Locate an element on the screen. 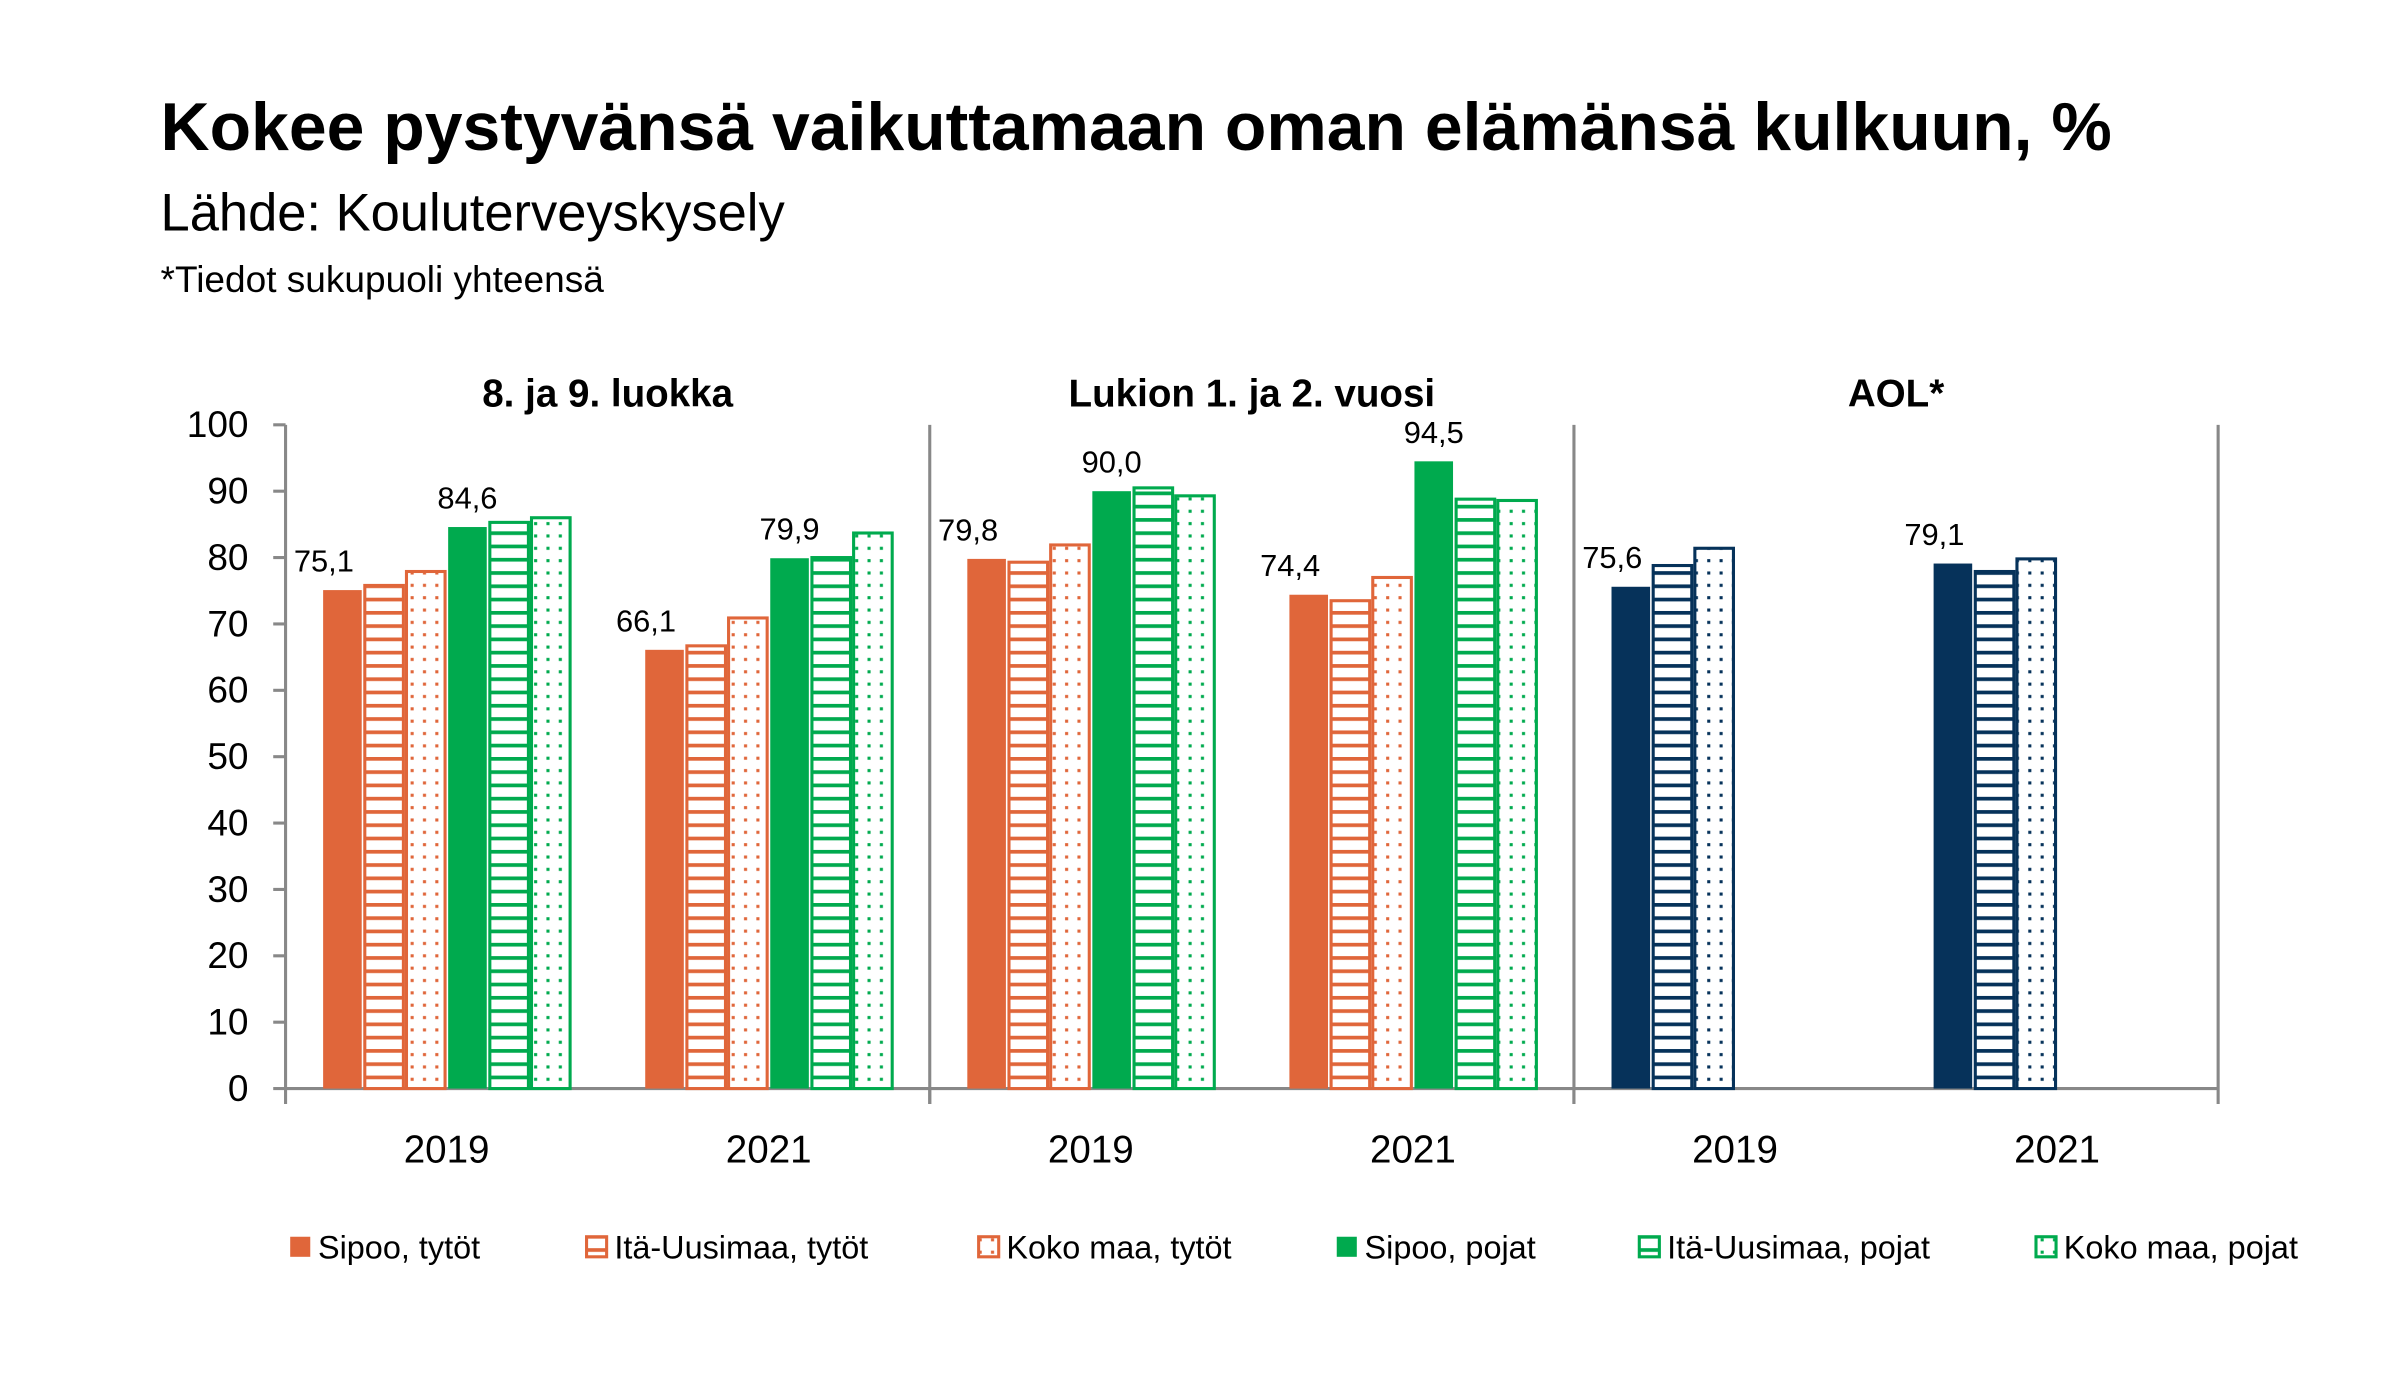 The width and height of the screenshot is (2408, 1376). chart-note: *Tiedot sukupuoli yhteensä is located at coordinates (383, 279).